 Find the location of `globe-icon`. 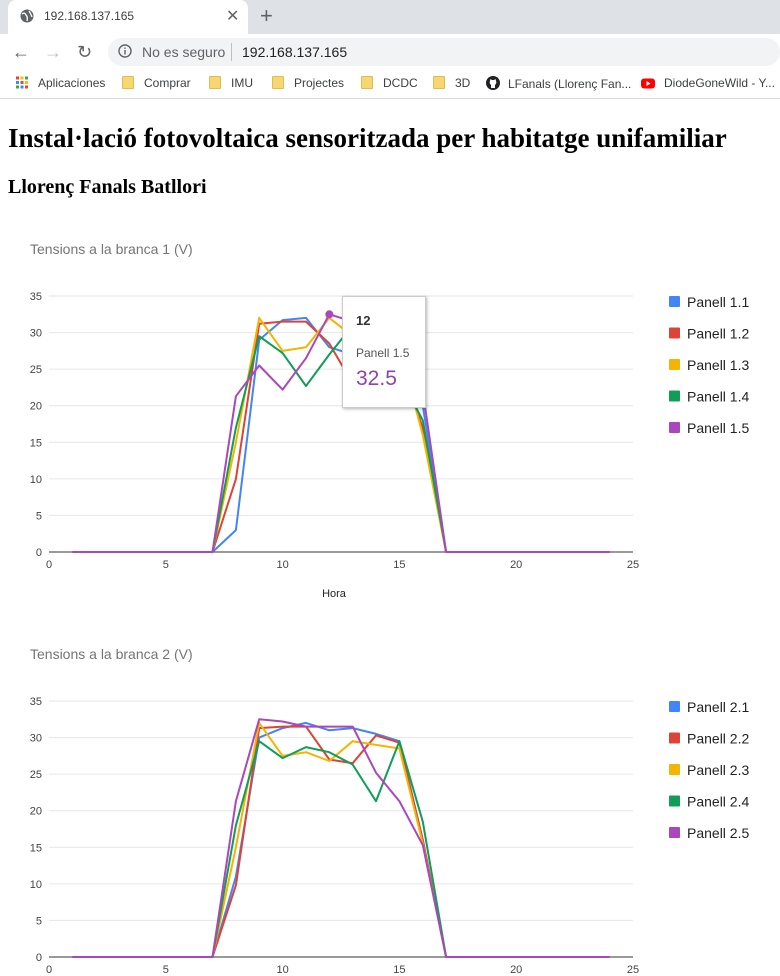

globe-icon is located at coordinates (27, 16).